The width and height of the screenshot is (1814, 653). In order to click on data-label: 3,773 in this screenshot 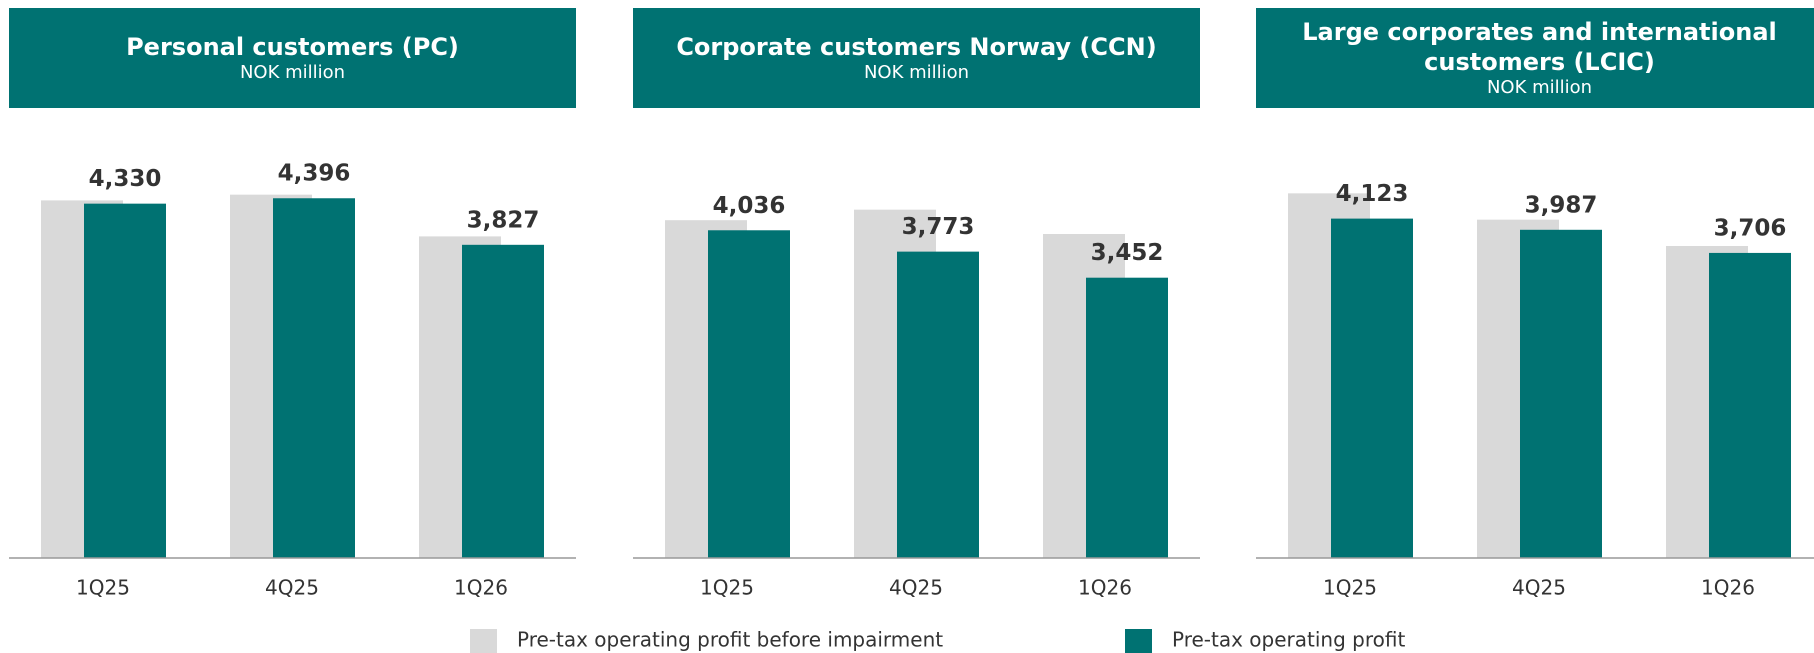, I will do `click(938, 227)`.